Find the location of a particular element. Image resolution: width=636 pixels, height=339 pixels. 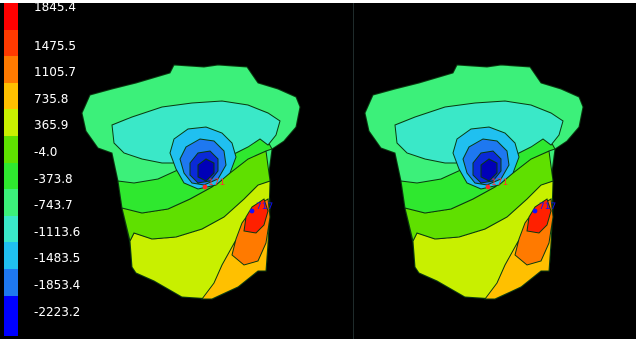

legend-label: 735.8 is located at coordinates (51, 98).